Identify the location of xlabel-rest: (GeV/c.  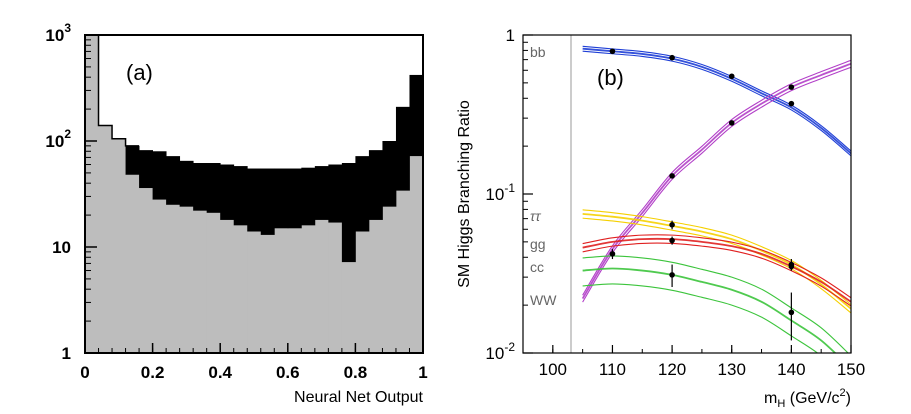
(812, 398).